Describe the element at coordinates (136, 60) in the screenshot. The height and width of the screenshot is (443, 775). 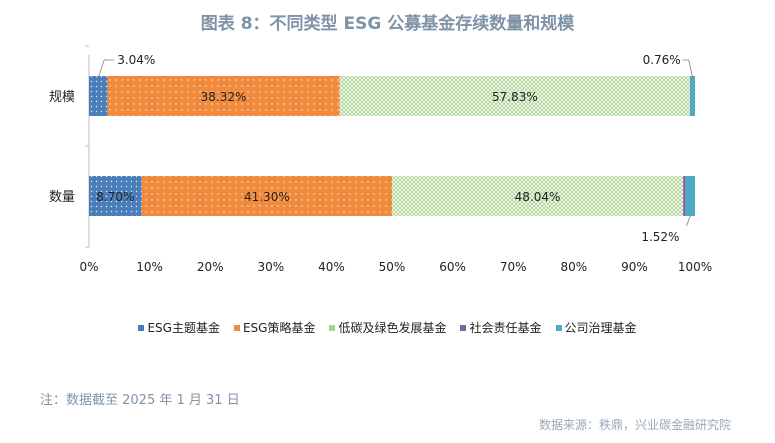
I see `data-label: 3.04%` at that location.